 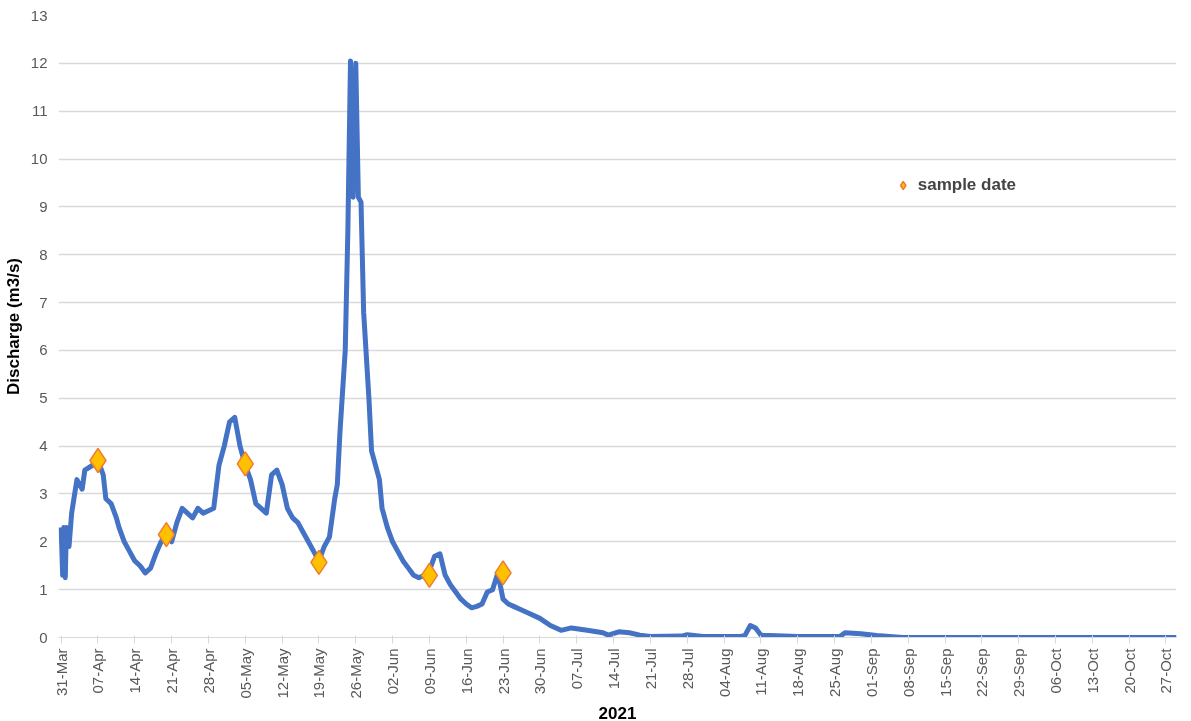 What do you see at coordinates (43, 446) in the screenshot?
I see `y-tick-label: 4` at bounding box center [43, 446].